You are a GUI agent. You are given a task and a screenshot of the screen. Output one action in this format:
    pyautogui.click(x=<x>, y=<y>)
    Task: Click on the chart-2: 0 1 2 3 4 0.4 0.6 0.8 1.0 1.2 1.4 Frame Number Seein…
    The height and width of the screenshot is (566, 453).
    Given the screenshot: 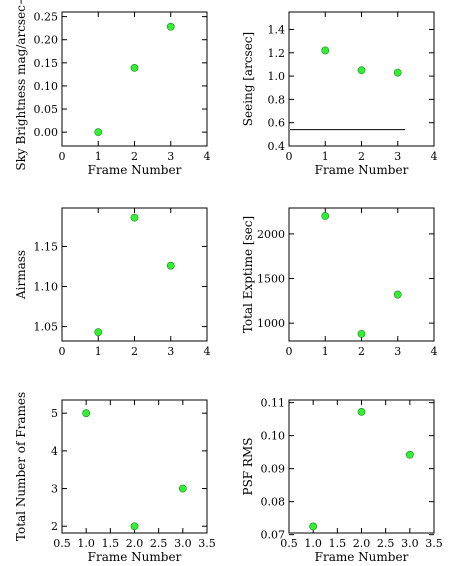 What is the action you would take?
    pyautogui.click(x=339, y=94)
    